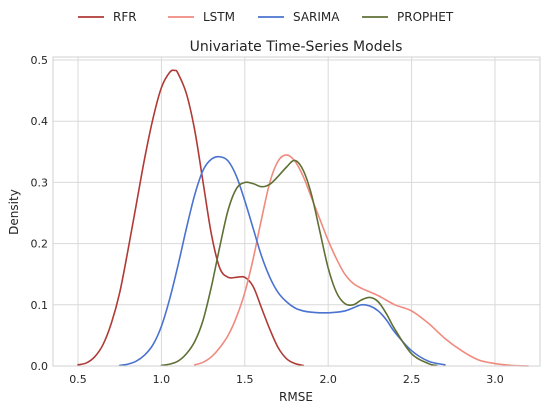  Describe the element at coordinates (14, 212) in the screenshot. I see `y-axis-label: Density` at that location.